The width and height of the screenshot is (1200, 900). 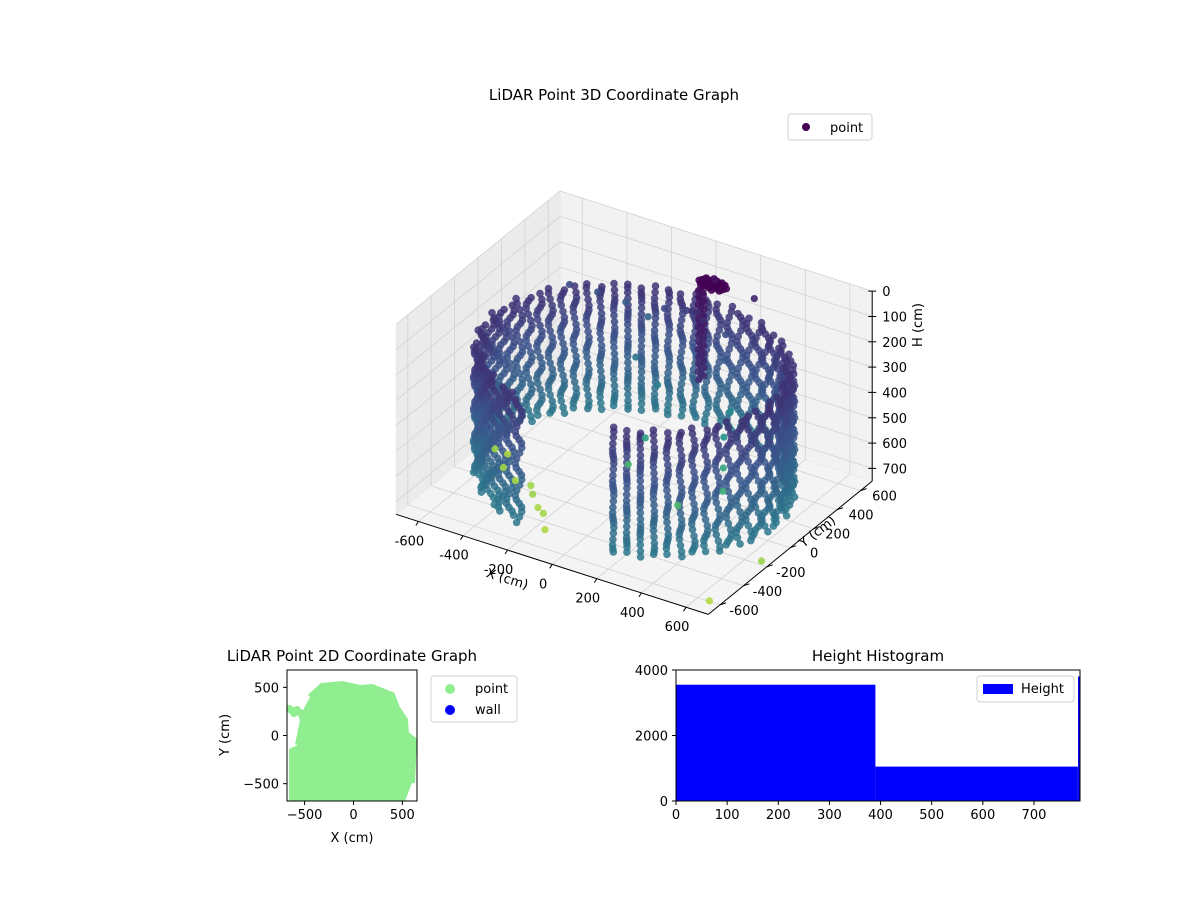 What do you see at coordinates (587, 599) in the screenshot?
I see `x-tick-label-3d: 200` at bounding box center [587, 599].